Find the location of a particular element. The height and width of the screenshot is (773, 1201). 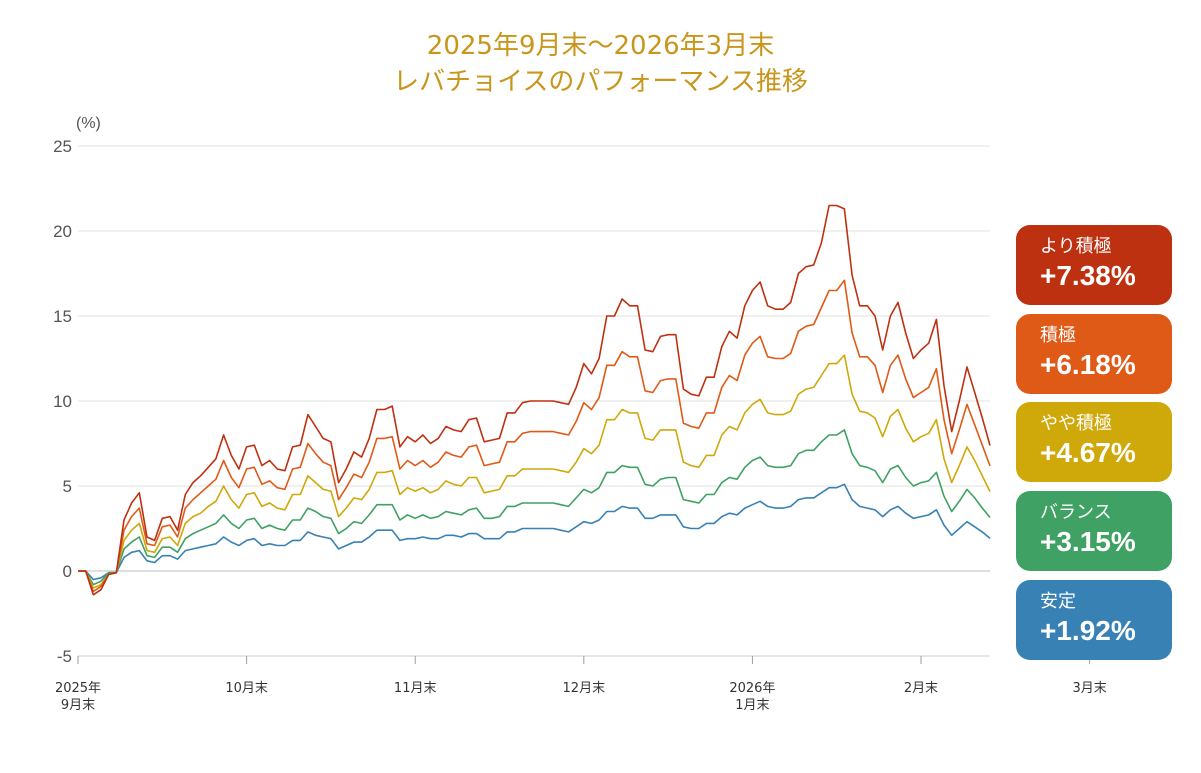

title-line-2: レバチョイスのパフォーマンス推移 is located at coordinates (600, 82).